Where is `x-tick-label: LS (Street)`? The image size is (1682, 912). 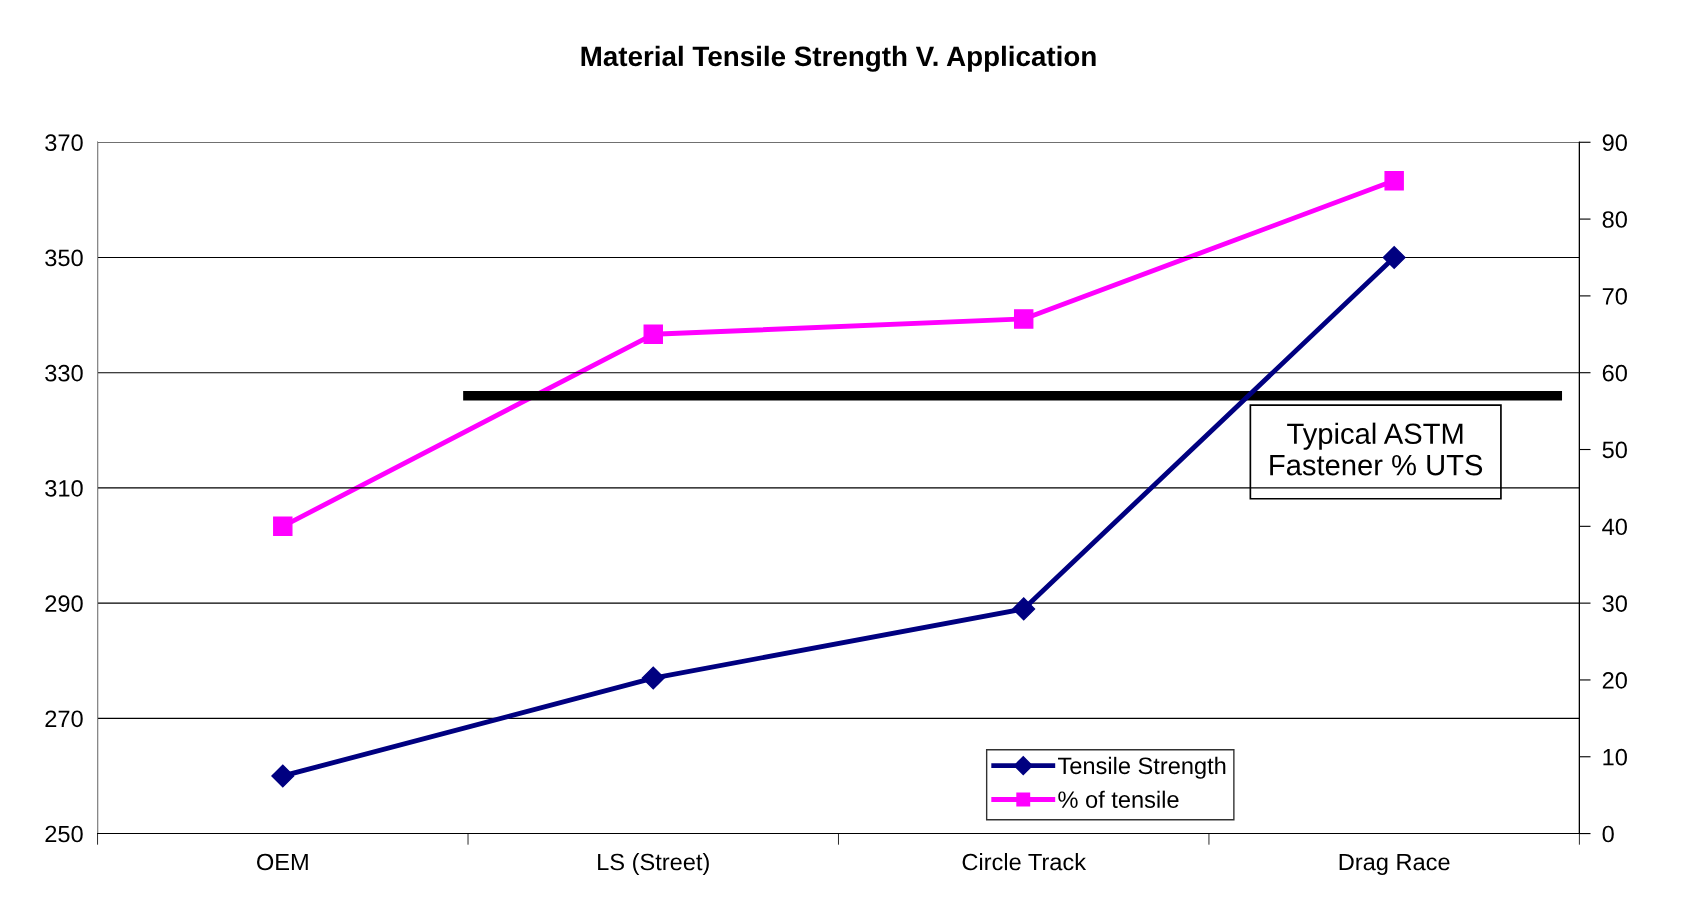
x-tick-label: LS (Street) is located at coordinates (653, 864).